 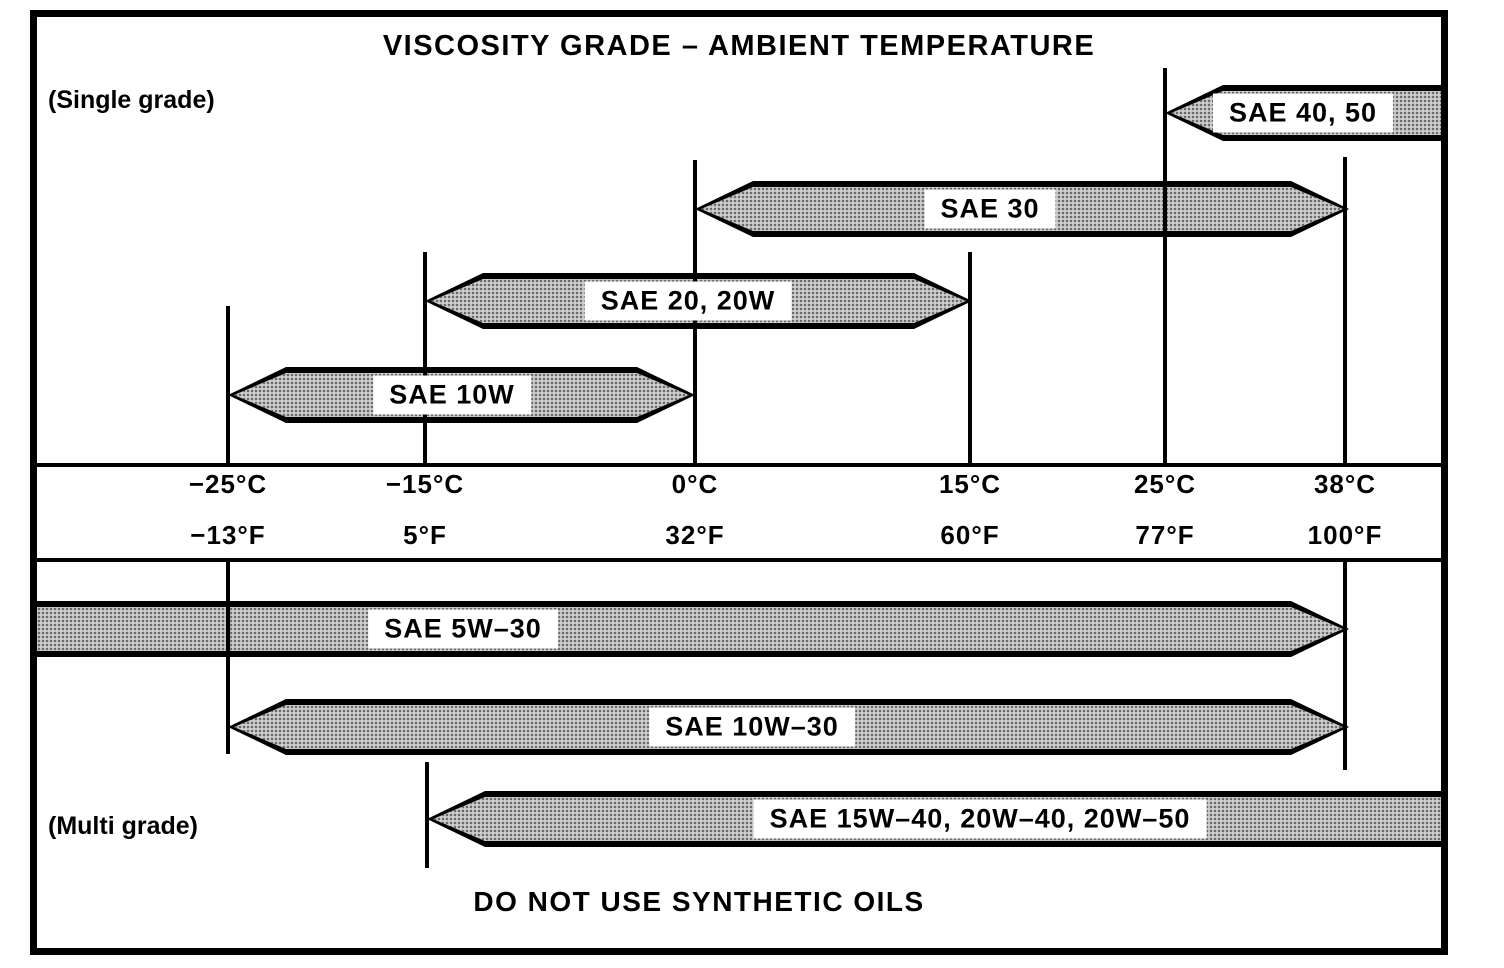 What do you see at coordinates (739, 560) in the screenshot?
I see `axis-bottom-rule` at bounding box center [739, 560].